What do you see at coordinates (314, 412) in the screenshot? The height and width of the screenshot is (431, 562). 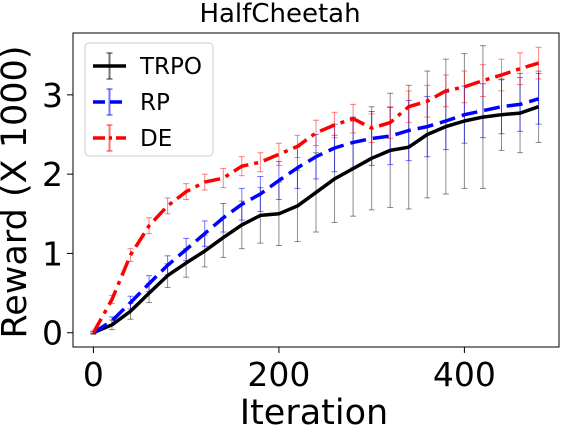 I see `x-axis-label: Iteration` at bounding box center [314, 412].